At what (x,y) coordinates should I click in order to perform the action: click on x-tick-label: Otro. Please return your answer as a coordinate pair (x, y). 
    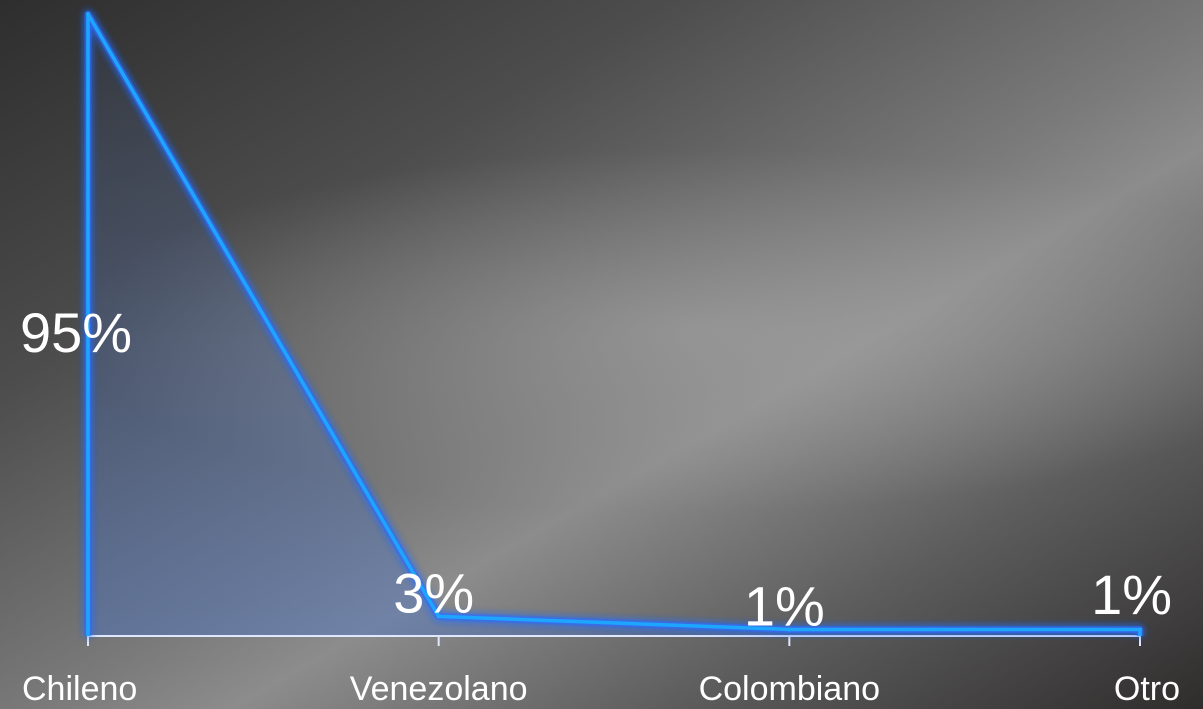
    Looking at the image, I should click on (1147, 689).